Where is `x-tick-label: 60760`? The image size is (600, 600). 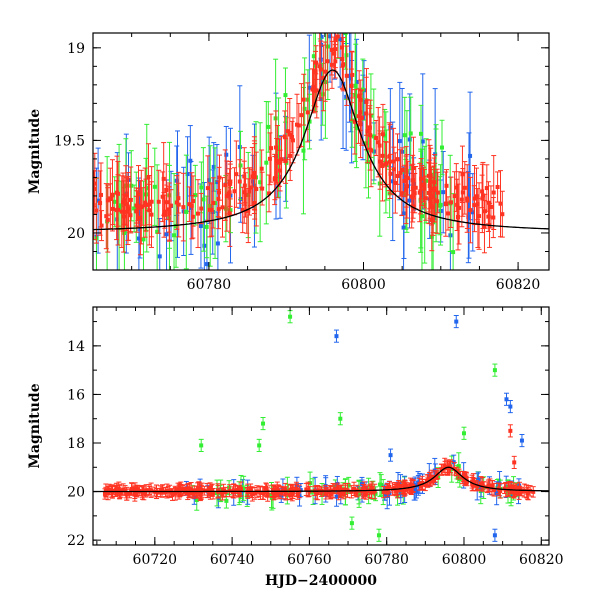 x-tick-label: 60760 is located at coordinates (309, 560).